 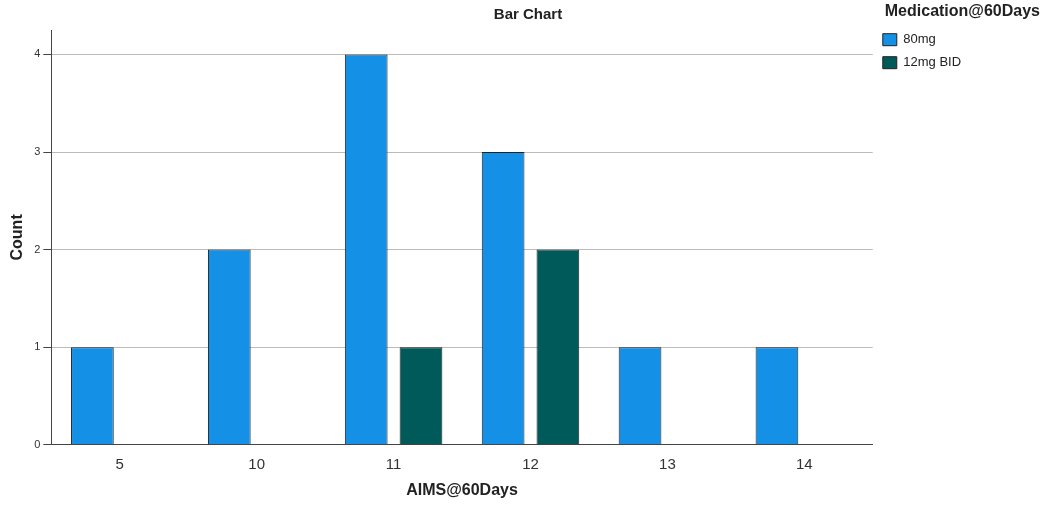 I want to click on y-tick-label: 0, so click(x=37, y=443).